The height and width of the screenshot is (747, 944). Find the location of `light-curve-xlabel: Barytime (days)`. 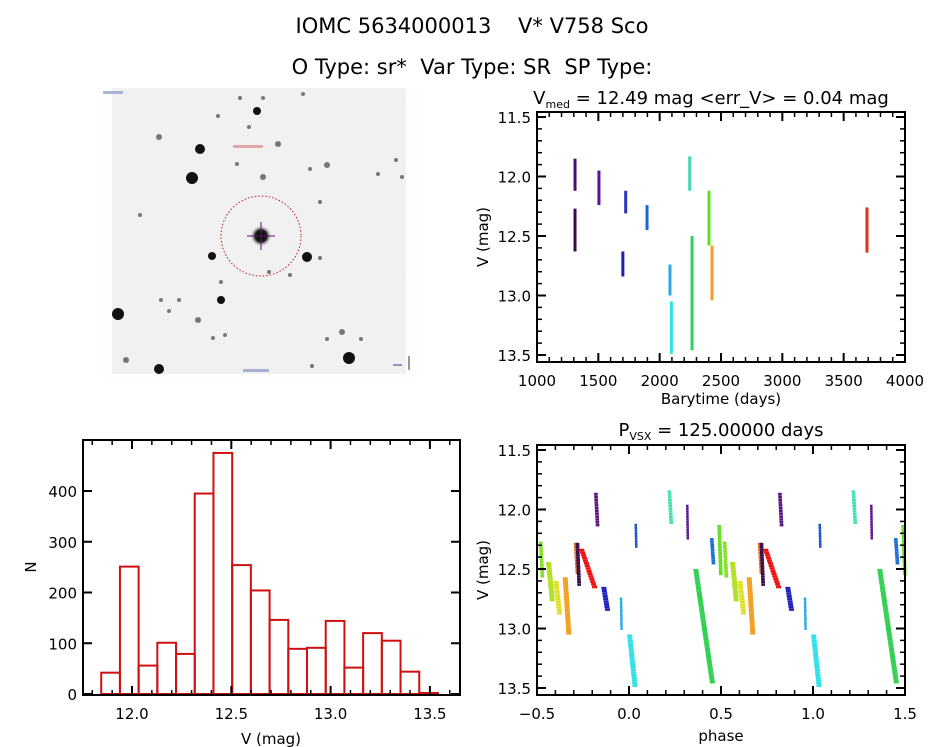

light-curve-xlabel: Barytime (days) is located at coordinates (721, 399).